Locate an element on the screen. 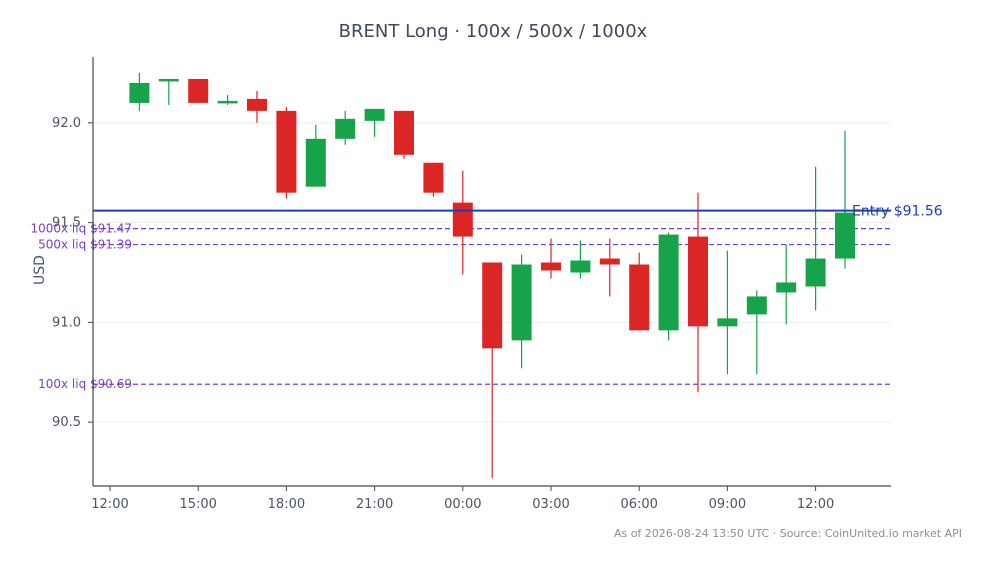  x-tick-label: 09:00 is located at coordinates (727, 504).